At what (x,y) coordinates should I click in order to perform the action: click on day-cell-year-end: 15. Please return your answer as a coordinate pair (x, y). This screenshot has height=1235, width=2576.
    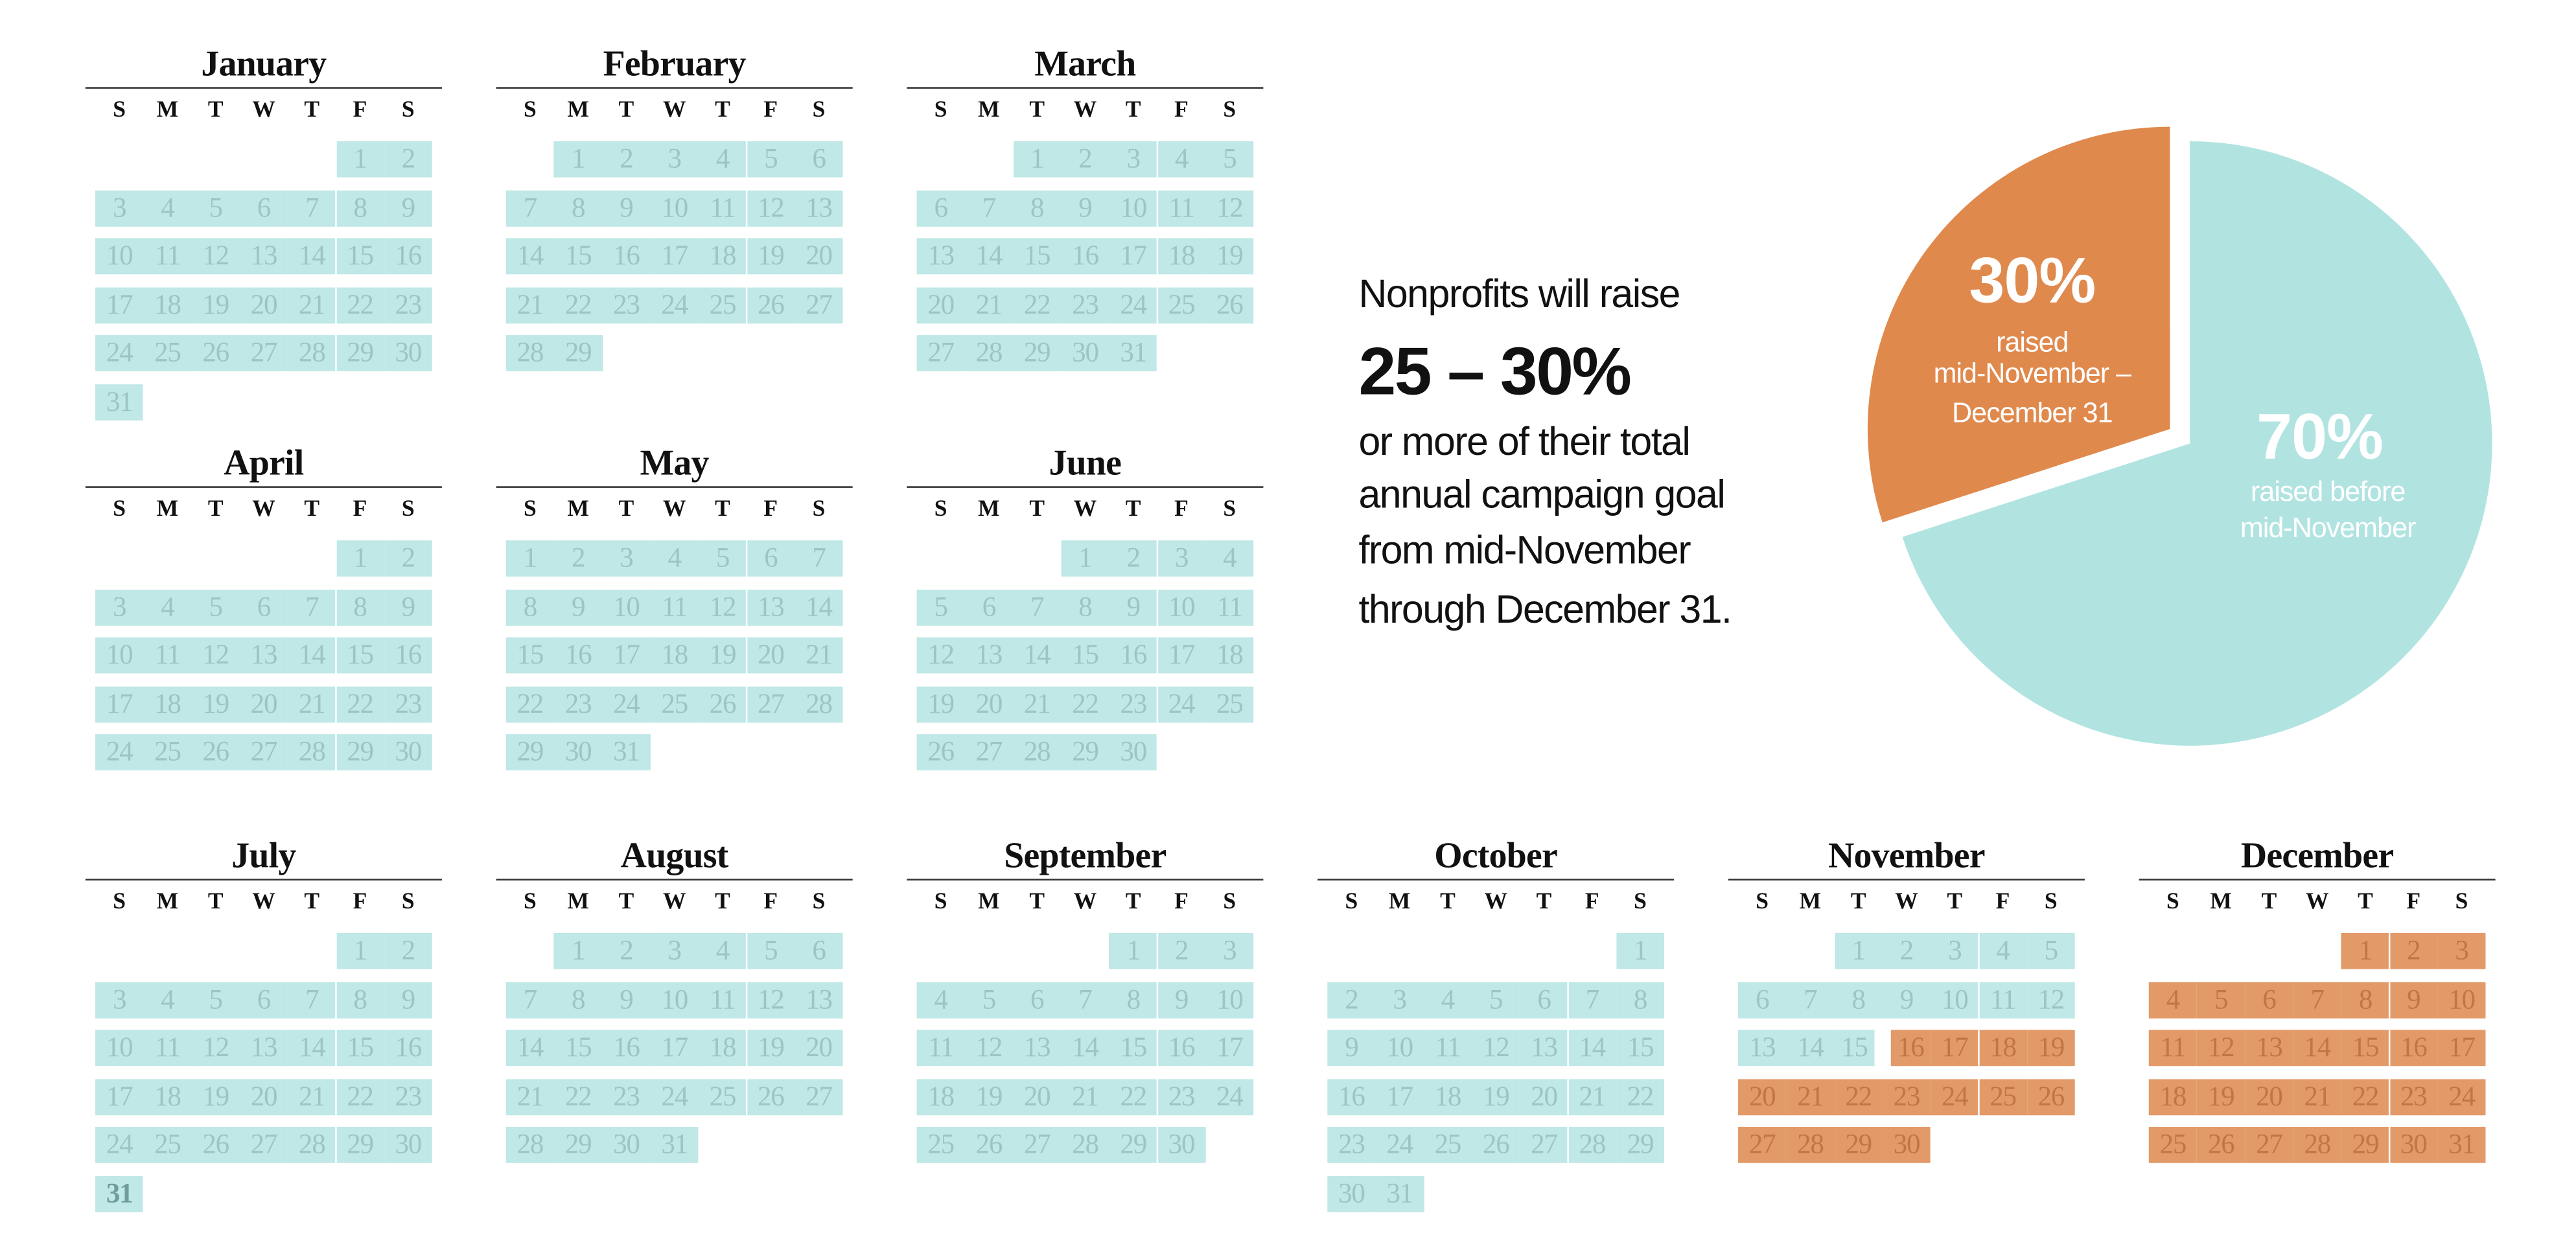
    Looking at the image, I should click on (2365, 1048).